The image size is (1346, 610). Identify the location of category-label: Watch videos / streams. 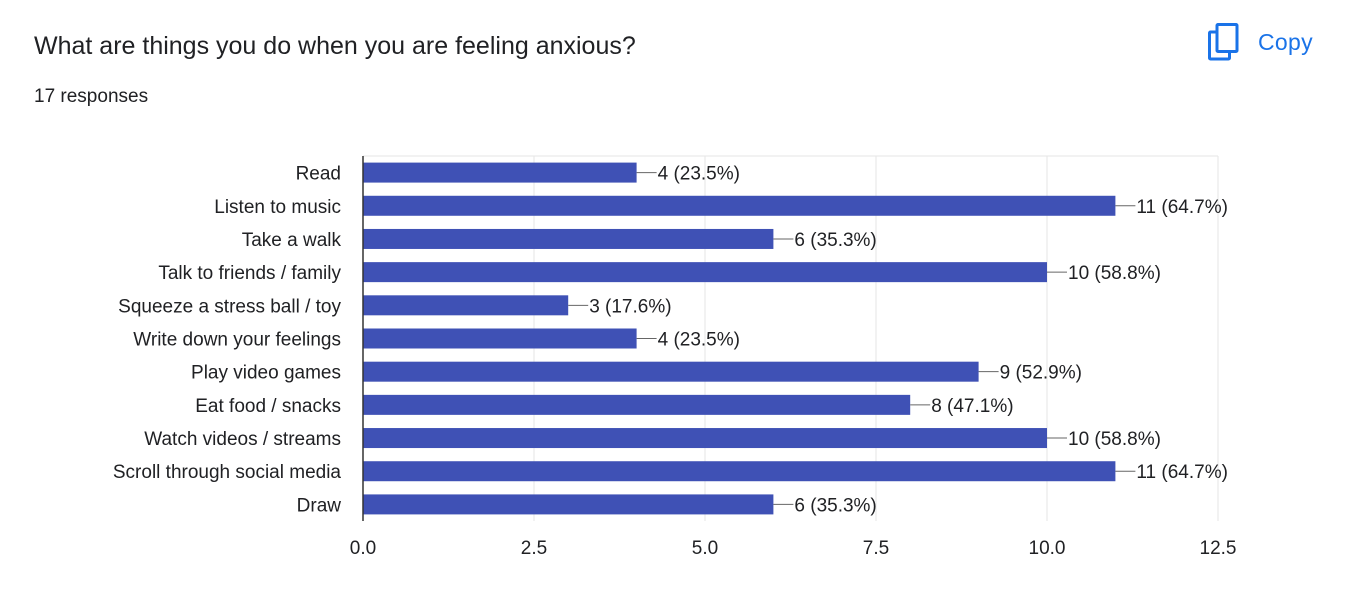
(242, 439).